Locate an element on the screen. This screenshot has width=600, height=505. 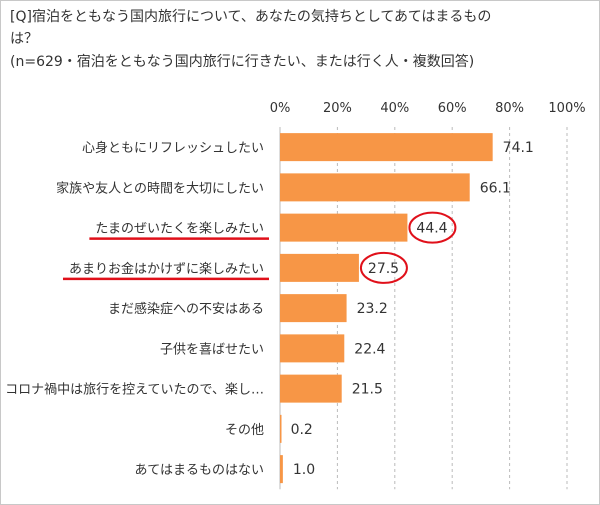
x-tick-label: 80% is located at coordinates (509, 108).